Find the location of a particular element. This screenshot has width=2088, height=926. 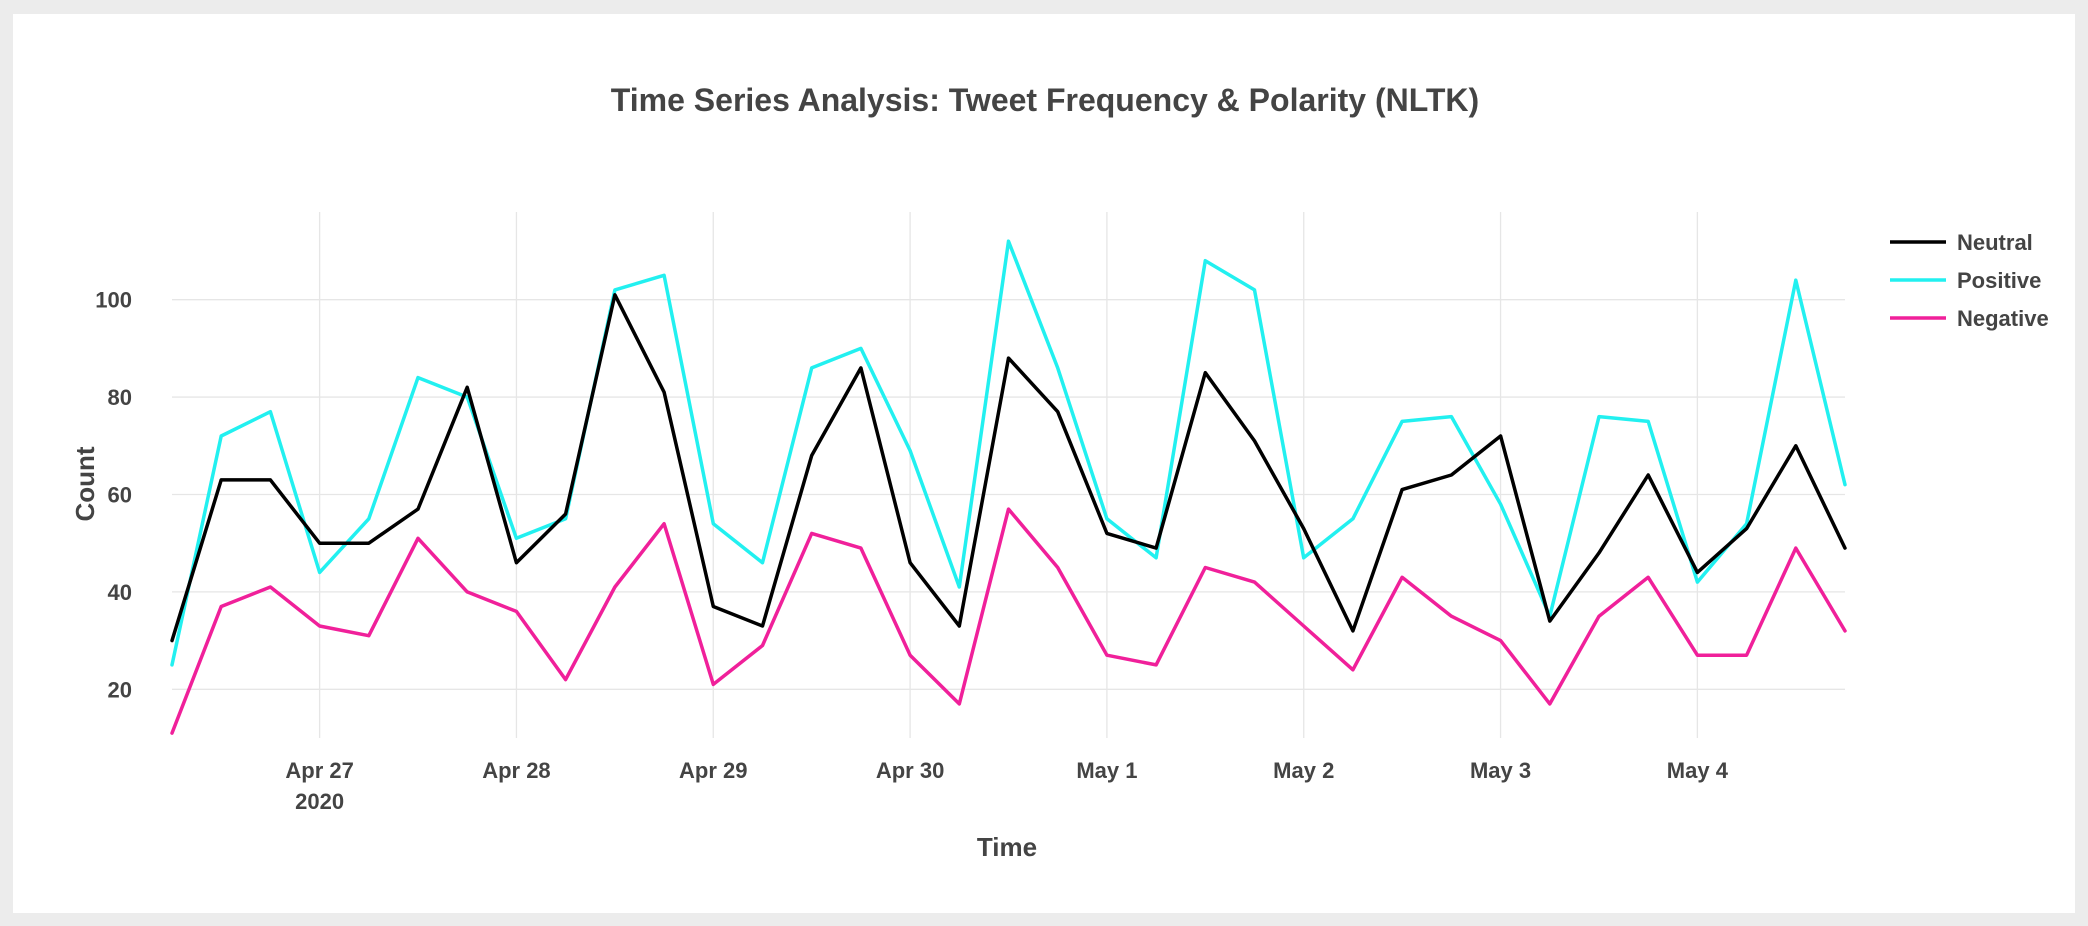

x-tick-sublabel: 2020 is located at coordinates (319, 801).